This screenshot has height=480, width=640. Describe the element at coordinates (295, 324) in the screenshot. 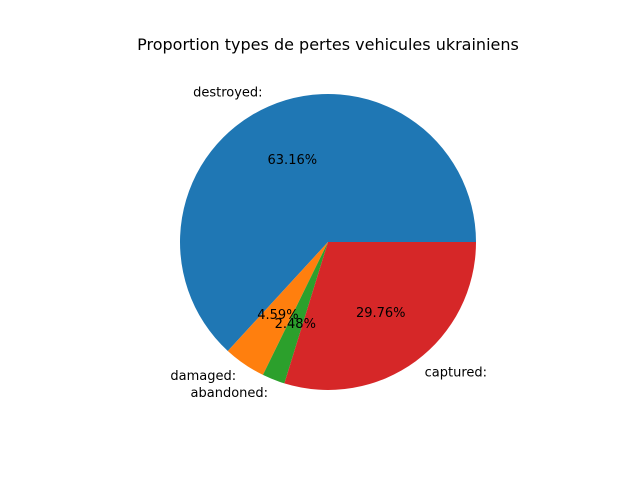

I see `slice-percent-abandoned: 2.48%` at that location.